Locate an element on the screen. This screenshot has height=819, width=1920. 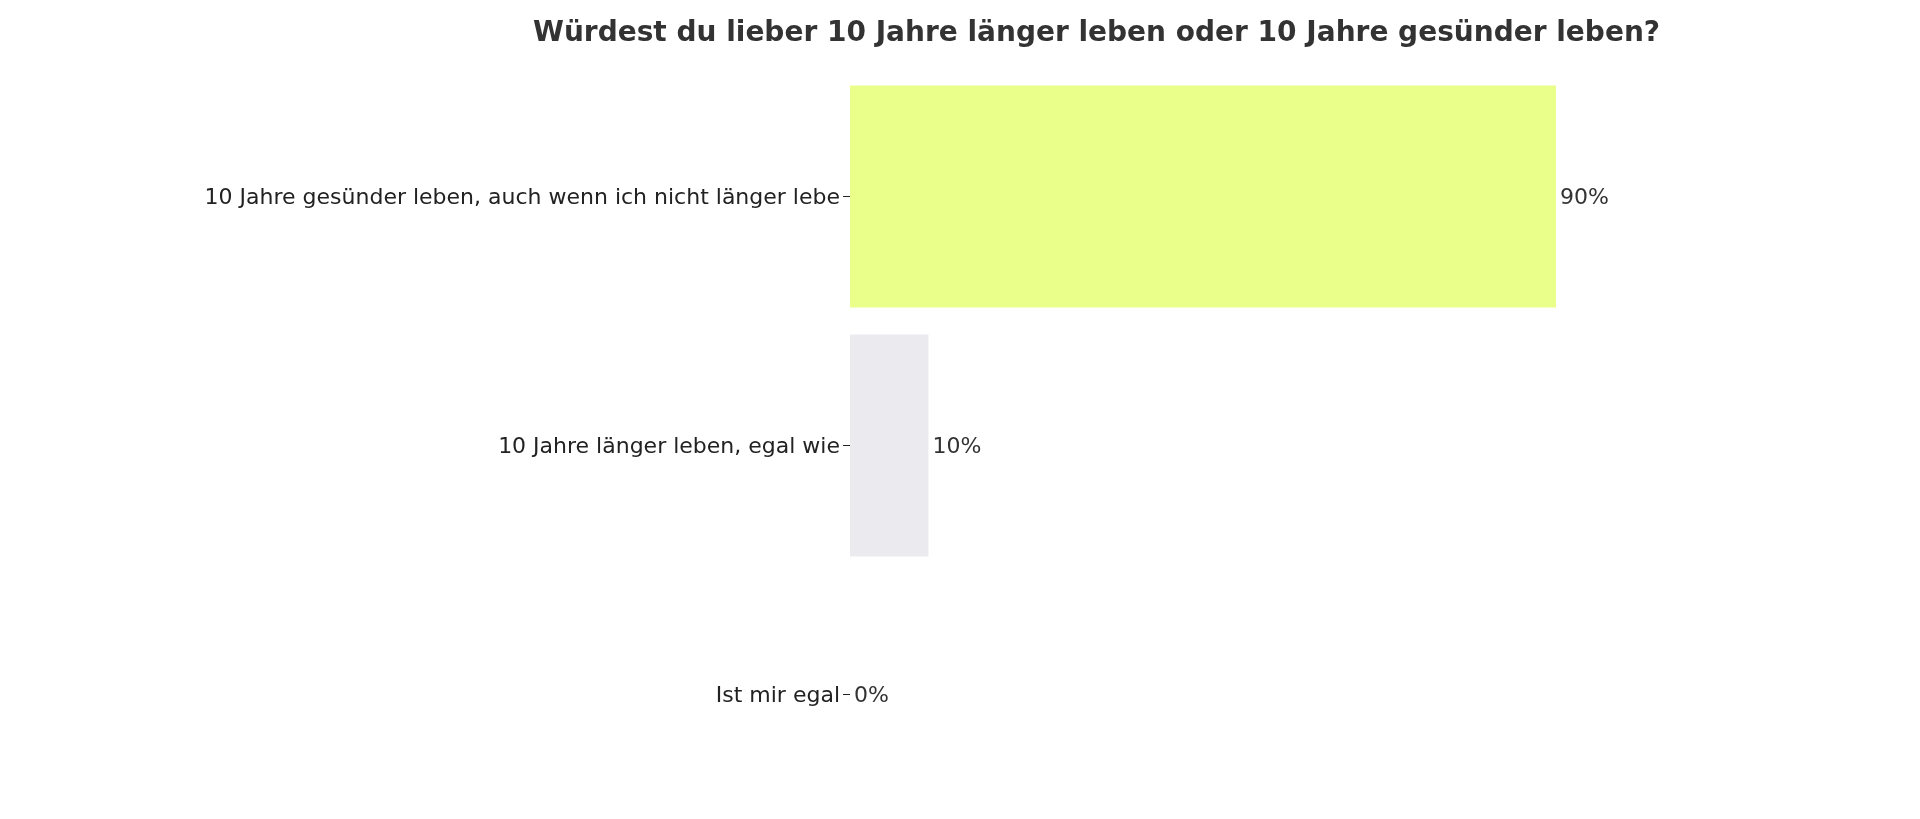
data-label: 90% is located at coordinates (1584, 196).